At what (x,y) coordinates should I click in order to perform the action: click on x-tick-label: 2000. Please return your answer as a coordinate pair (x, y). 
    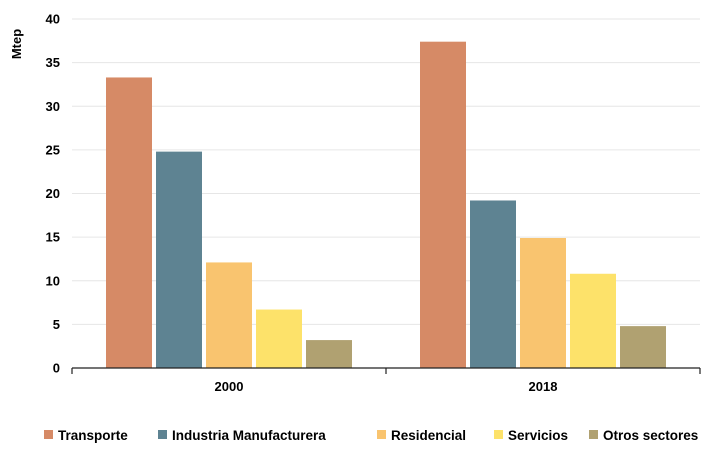
    Looking at the image, I should click on (229, 386).